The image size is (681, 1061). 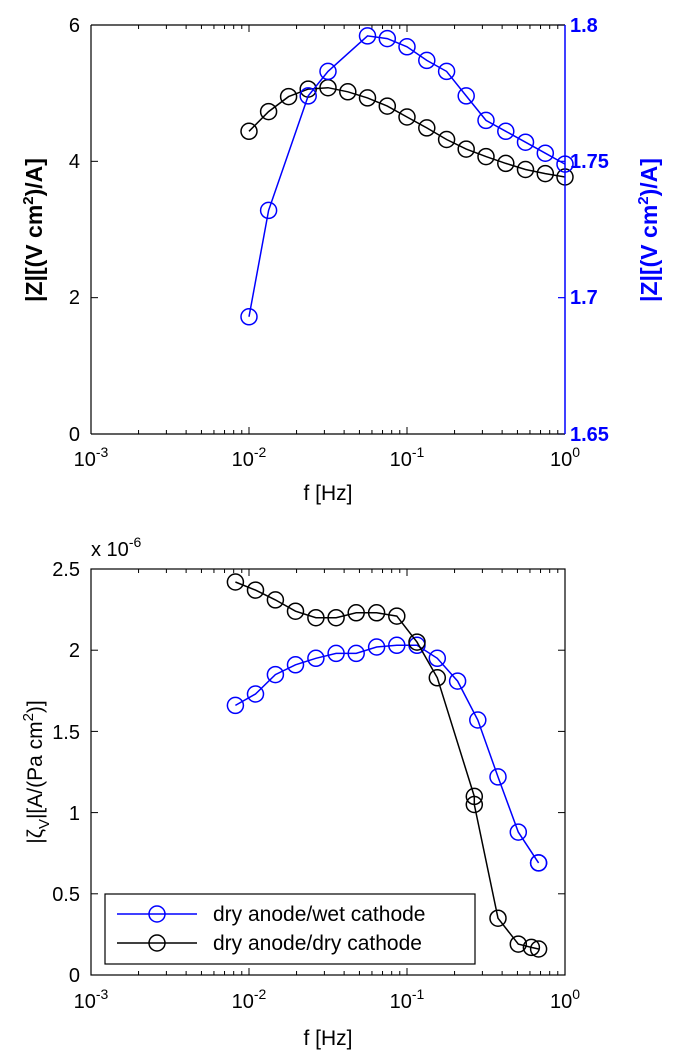 I want to click on top-right-ytick-label: 1.65, so click(x=589, y=435).